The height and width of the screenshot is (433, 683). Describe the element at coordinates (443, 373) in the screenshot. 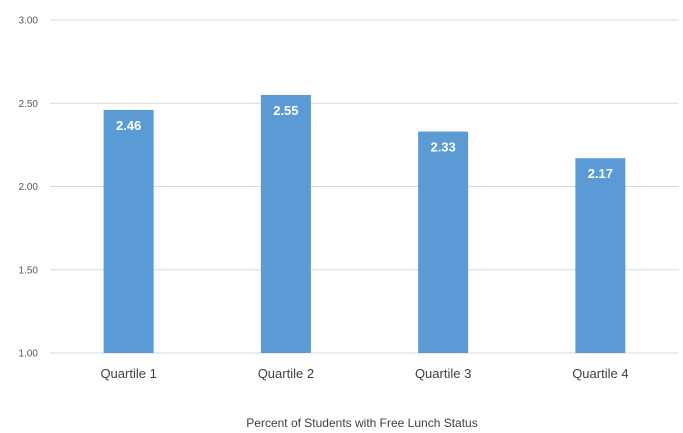

I see `x-category-label: Quartile 3` at that location.